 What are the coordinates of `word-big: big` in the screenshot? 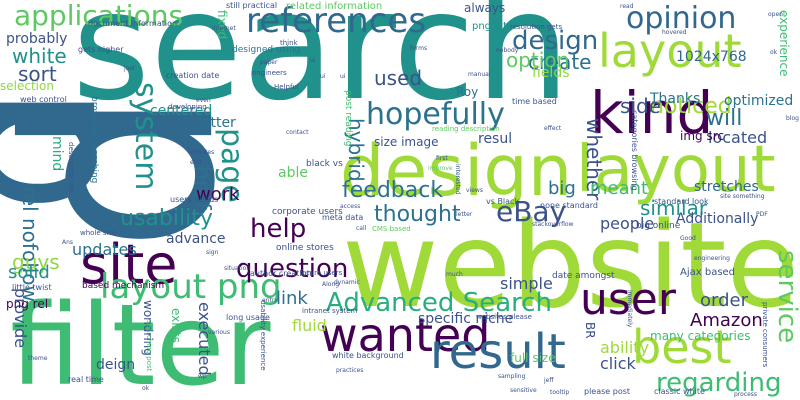 It's located at (562, 188).